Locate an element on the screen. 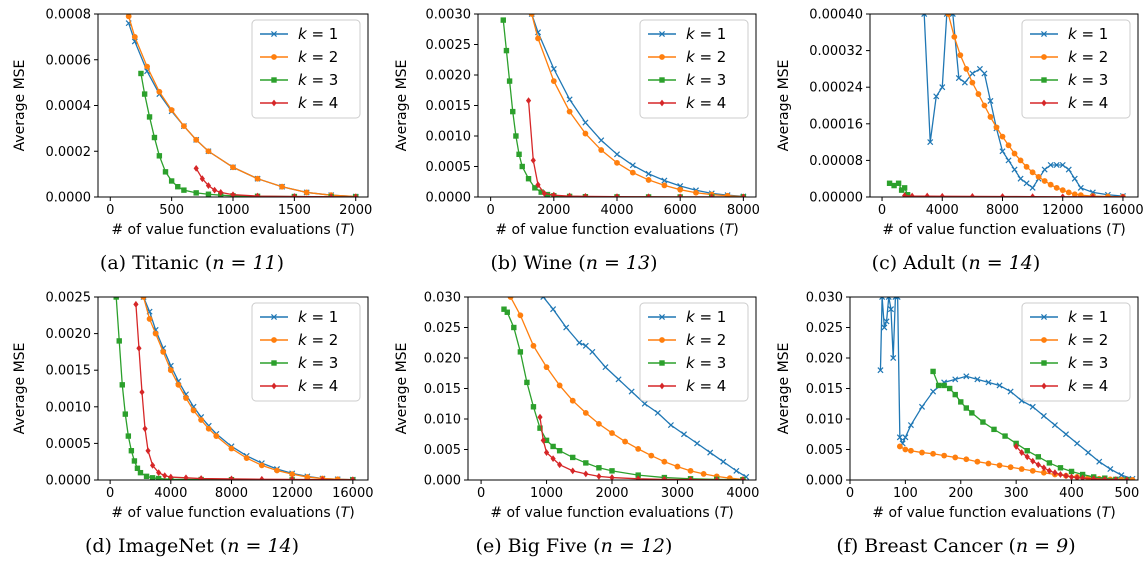 The width and height of the screenshot is (1146, 566). x-tick-label-f-1: 100 is located at coordinates (905, 493).